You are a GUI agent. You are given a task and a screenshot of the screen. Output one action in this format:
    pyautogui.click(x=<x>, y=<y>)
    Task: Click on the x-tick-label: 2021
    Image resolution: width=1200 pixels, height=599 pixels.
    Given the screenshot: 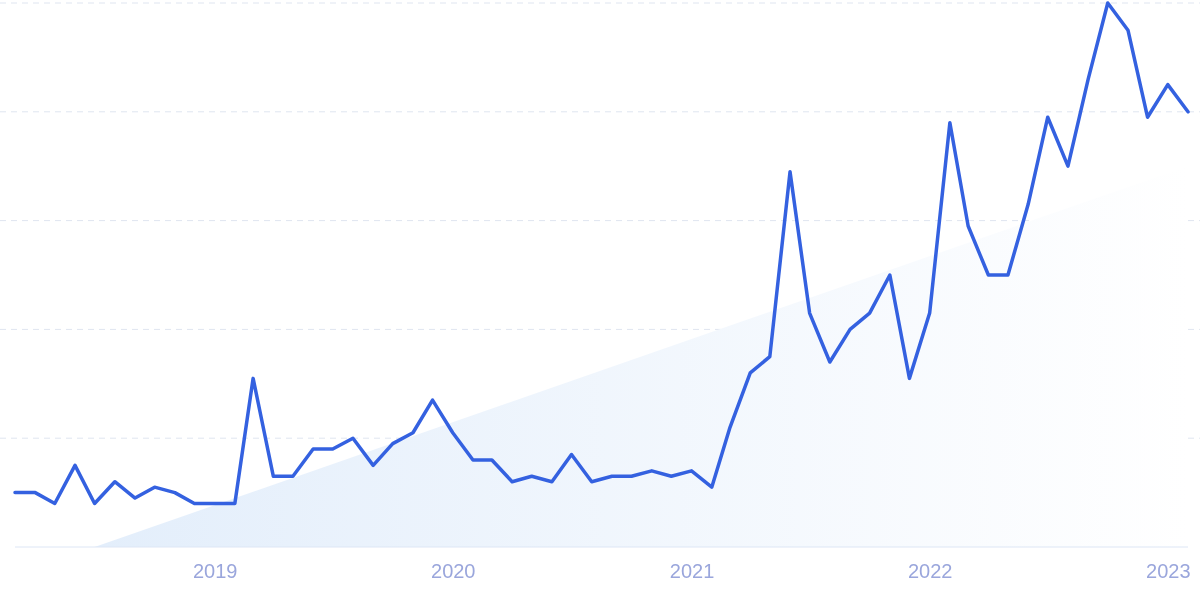 What is the action you would take?
    pyautogui.click(x=692, y=571)
    